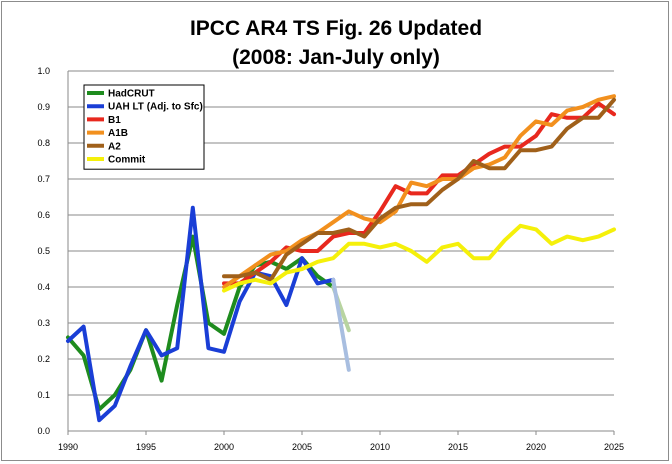  What do you see at coordinates (155, 107) in the screenshot?
I see `legend-label: UAH LT (Adj. to Sfc)` at bounding box center [155, 107].